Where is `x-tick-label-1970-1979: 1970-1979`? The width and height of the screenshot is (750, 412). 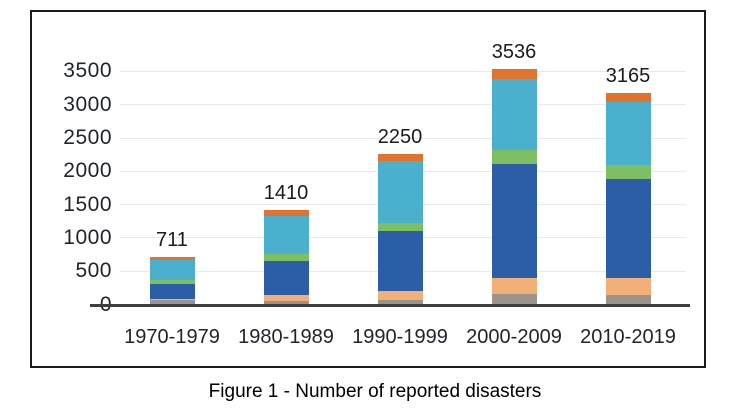
x-tick-label-1970-1979: 1970-1979 is located at coordinates (172, 337).